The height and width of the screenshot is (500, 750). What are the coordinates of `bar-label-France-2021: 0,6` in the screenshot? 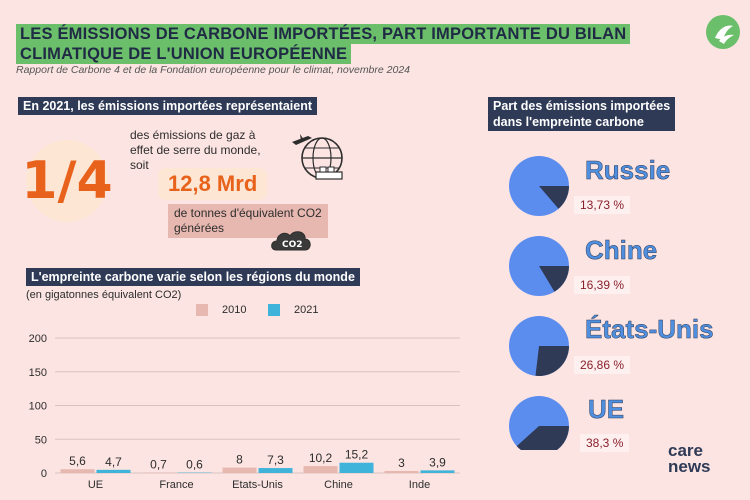 It's located at (194, 465).